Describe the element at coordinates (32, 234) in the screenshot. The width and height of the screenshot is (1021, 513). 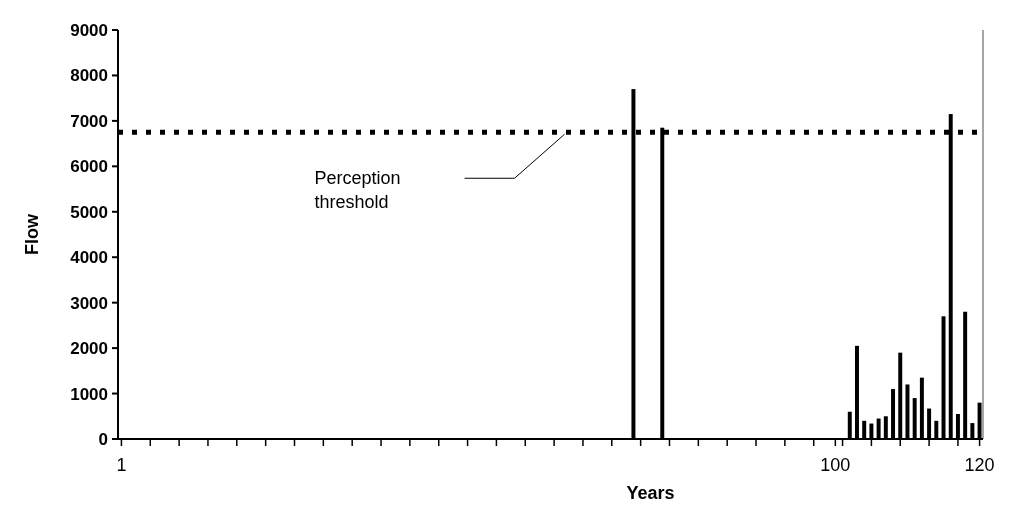
I see `y-axis-title: Flow` at that location.